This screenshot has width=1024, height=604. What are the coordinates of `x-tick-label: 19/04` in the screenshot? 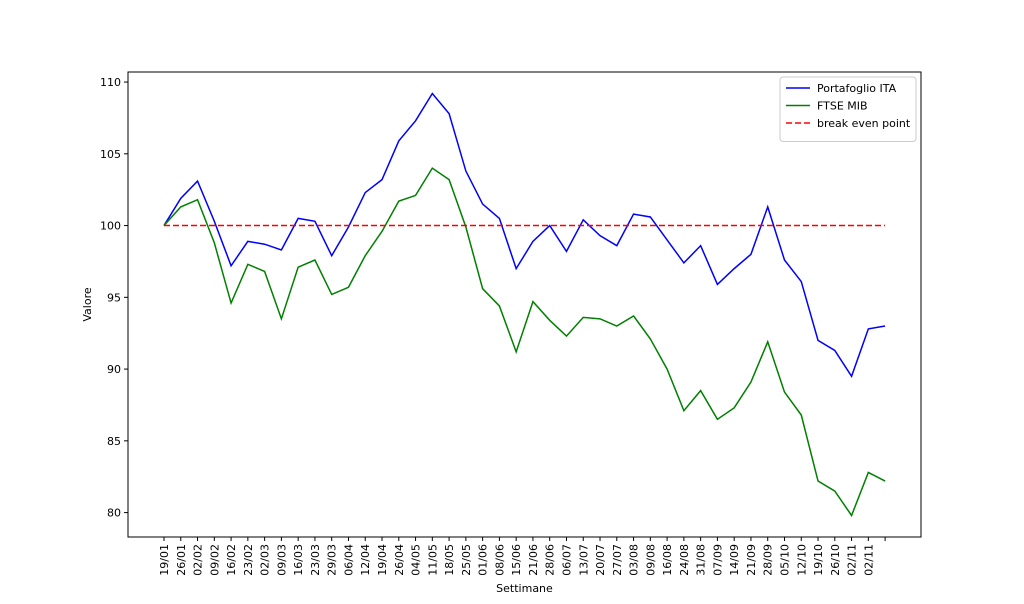 It's located at (382, 560).